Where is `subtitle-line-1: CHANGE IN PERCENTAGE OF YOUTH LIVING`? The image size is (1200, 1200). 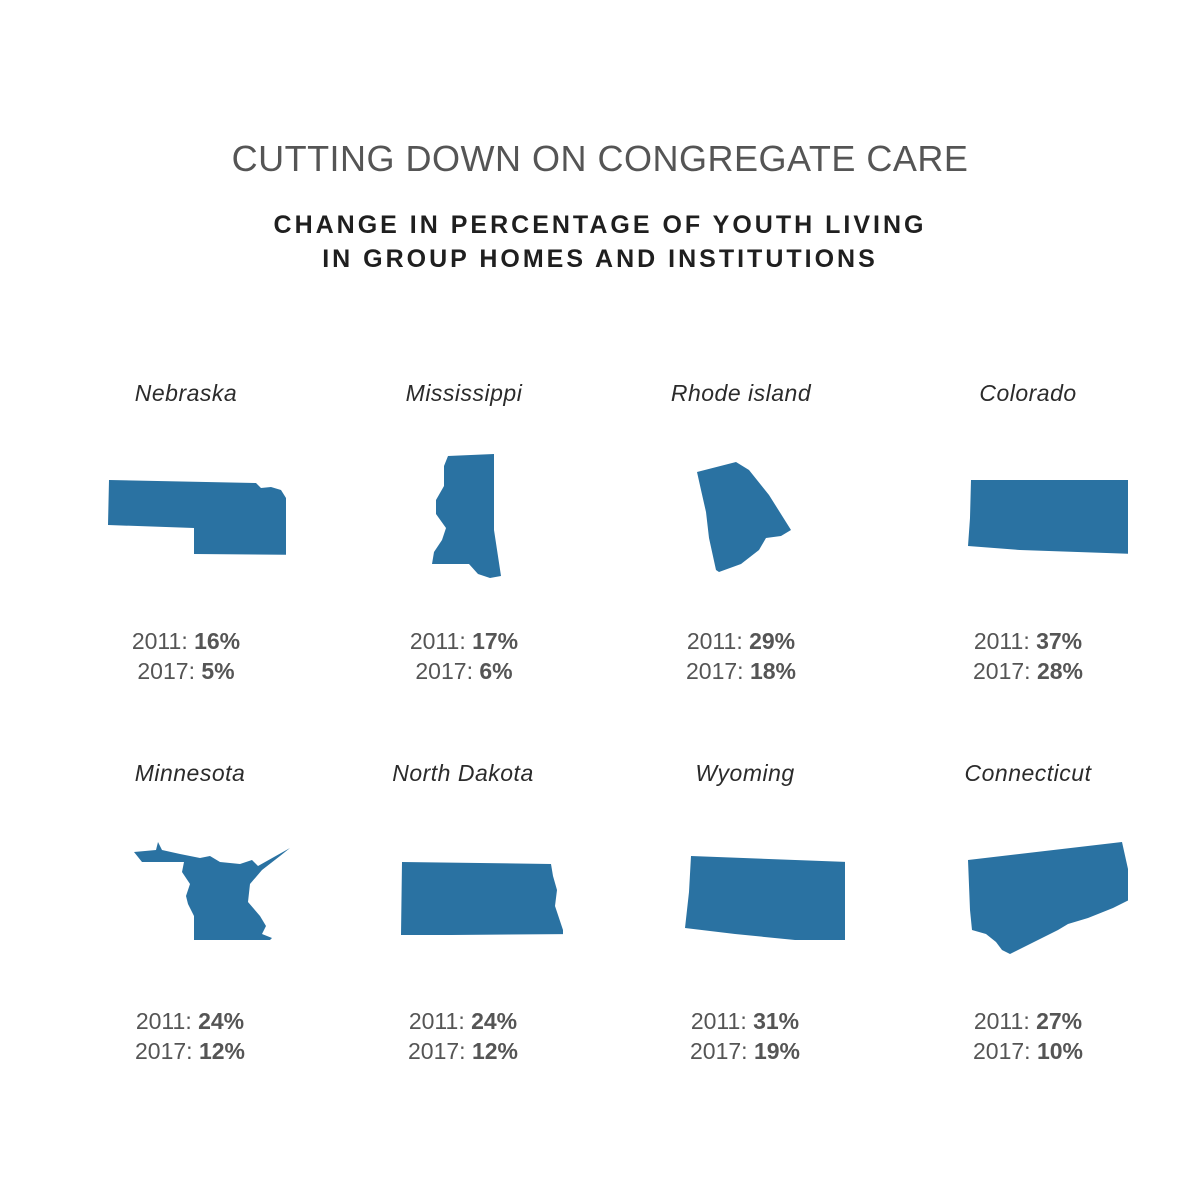
subtitle-line-1: CHANGE IN PERCENTAGE OF YOUTH LIVING is located at coordinates (600, 225).